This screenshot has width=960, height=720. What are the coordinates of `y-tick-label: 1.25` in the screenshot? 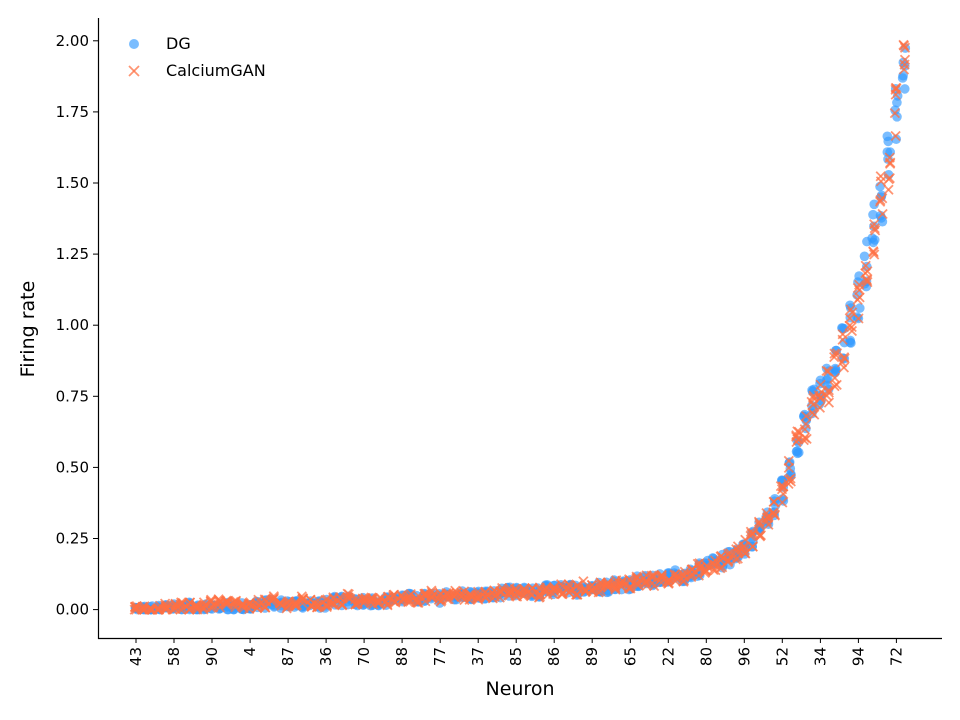 It's located at (72, 254).